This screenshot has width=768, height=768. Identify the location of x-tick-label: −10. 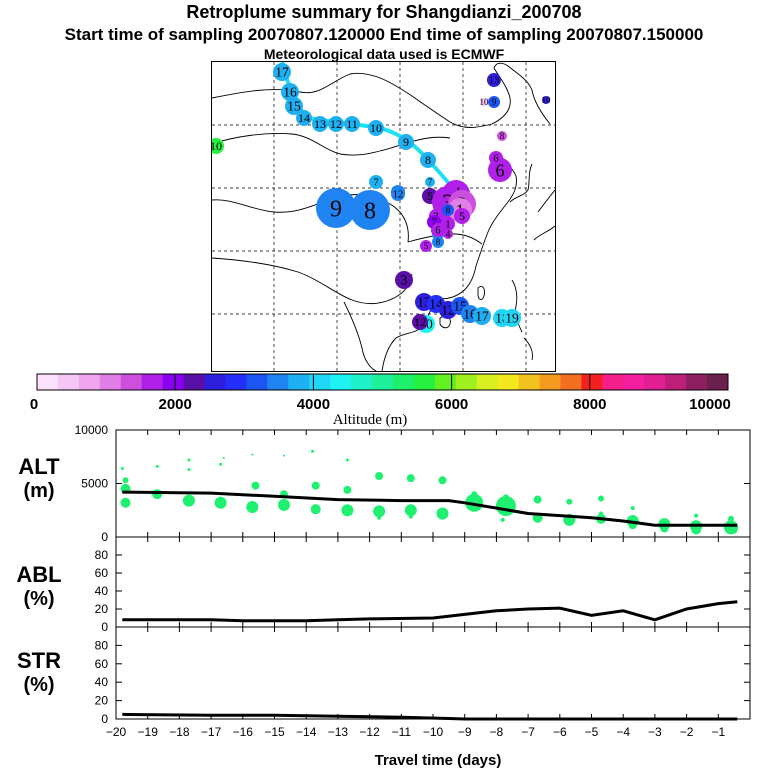
(433, 732).